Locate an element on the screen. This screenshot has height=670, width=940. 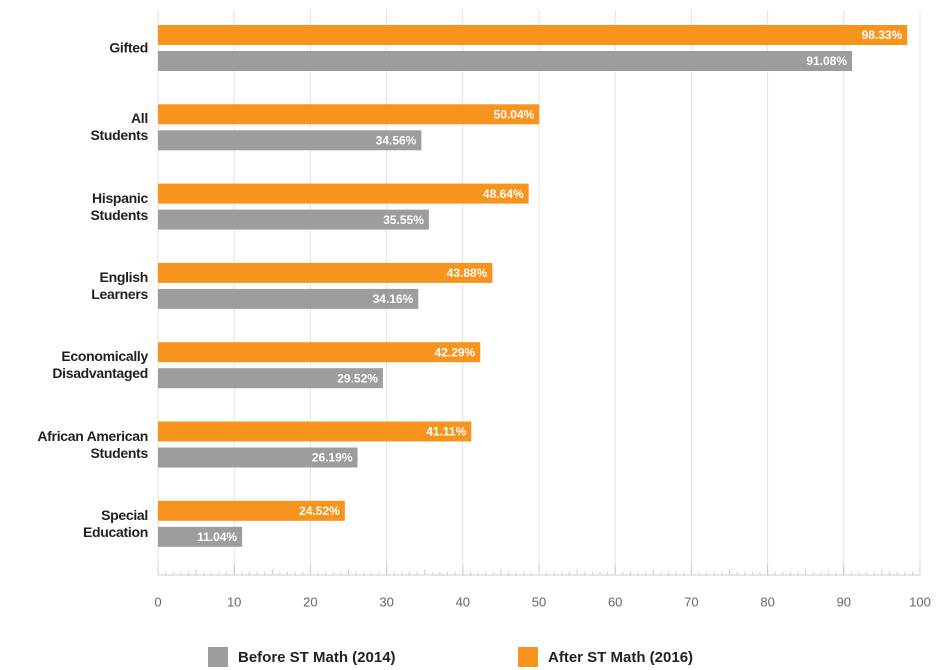
category-label: African American Students is located at coordinates (92, 444).